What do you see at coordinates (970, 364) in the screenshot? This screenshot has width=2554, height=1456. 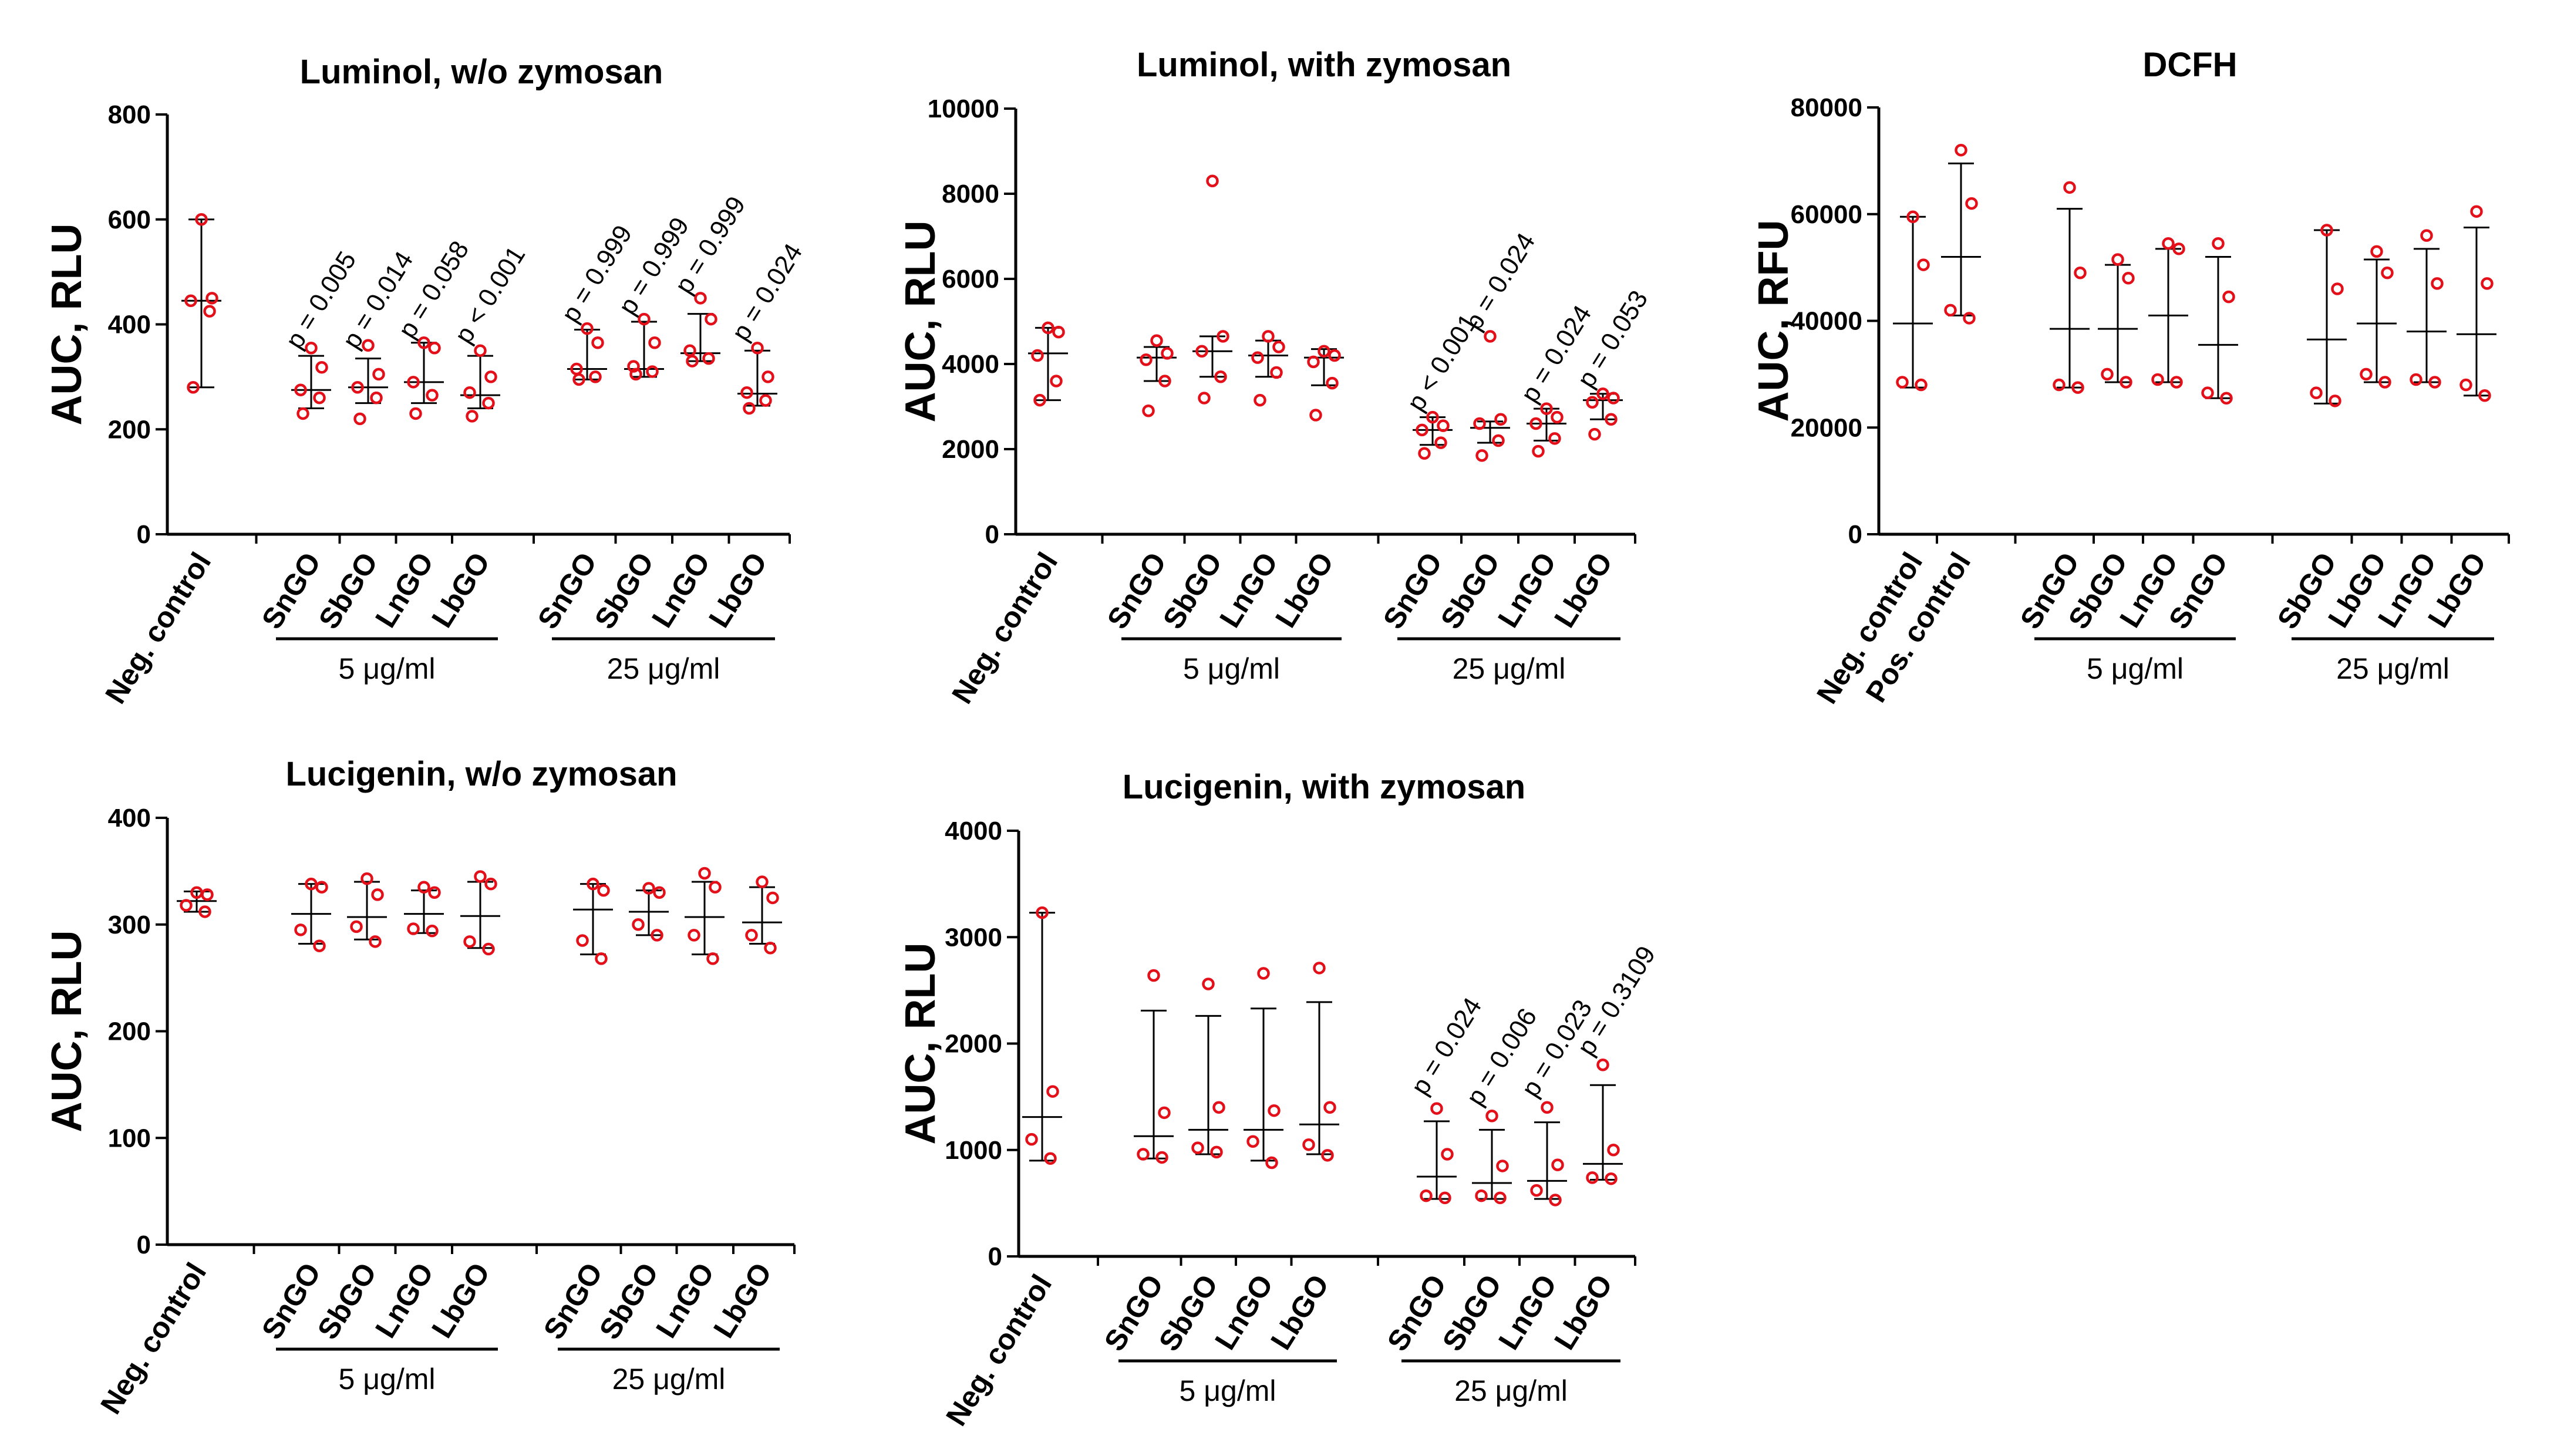 I see `y-tick-label: 4000` at bounding box center [970, 364].